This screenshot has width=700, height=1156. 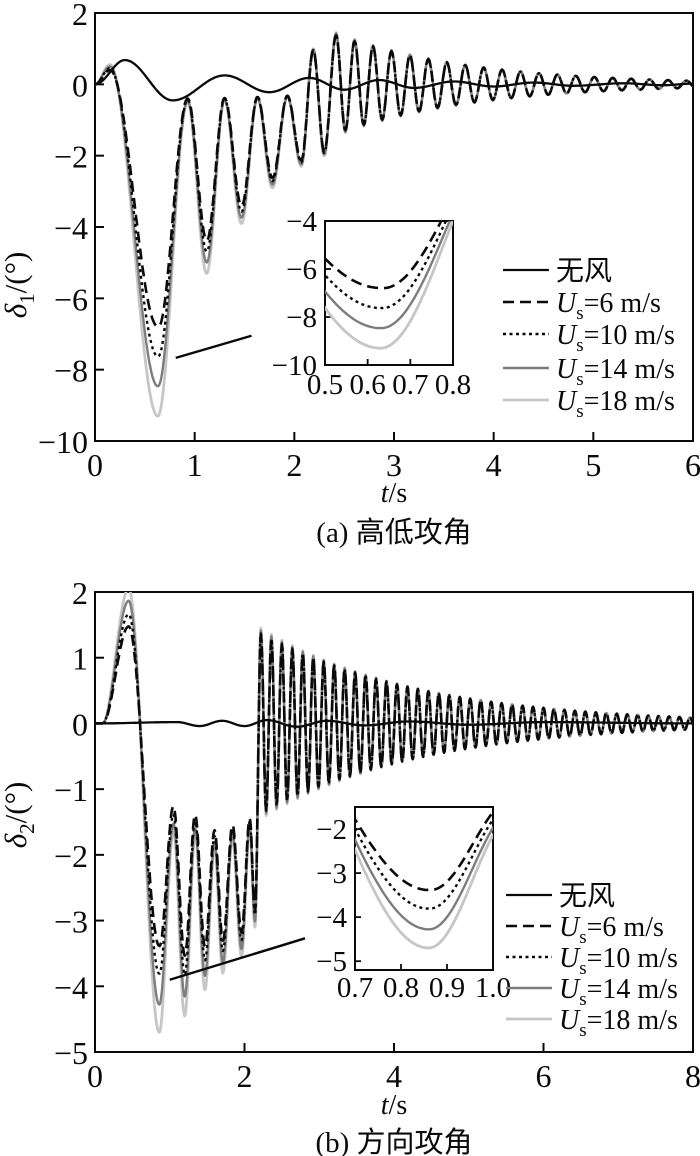 What do you see at coordinates (410, 385) in the screenshot?
I see `inset-x-tick-label-a: 0.7` at bounding box center [410, 385].